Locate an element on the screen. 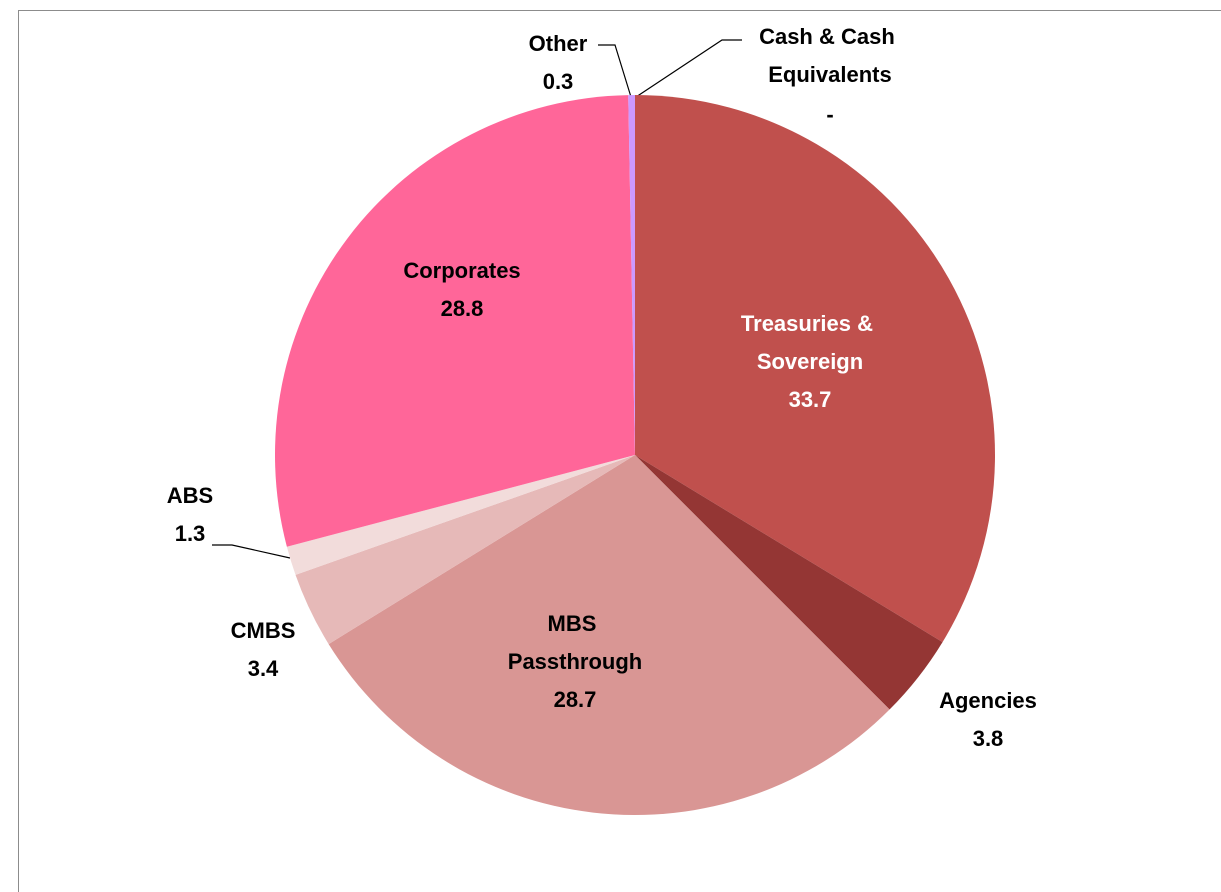  slice-label: Cash & Cash Equivalents is located at coordinates (830, 55).